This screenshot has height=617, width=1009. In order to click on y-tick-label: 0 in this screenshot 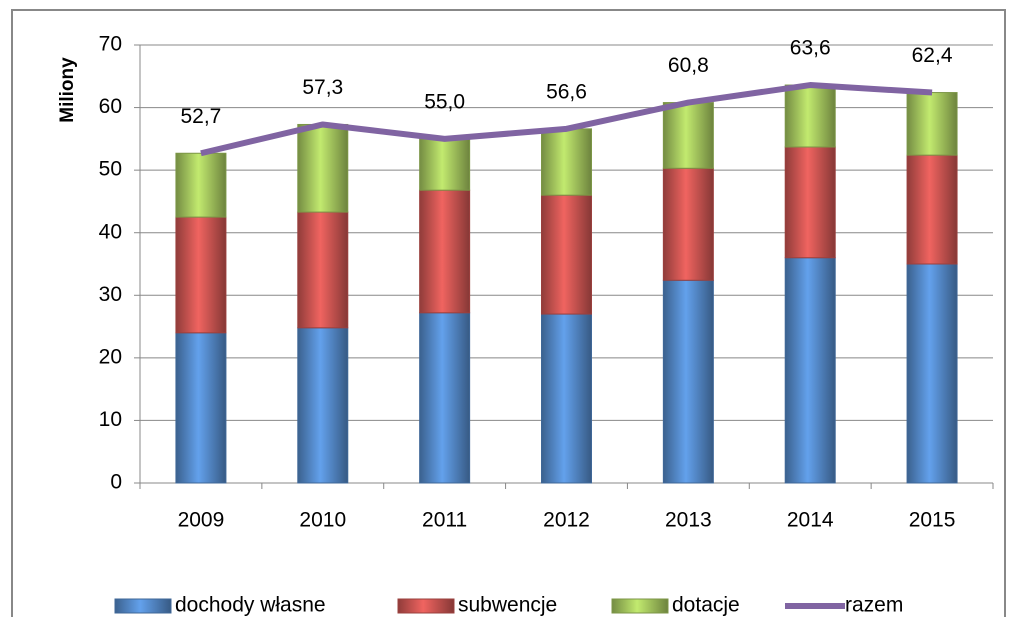, I will do `click(116, 482)`.